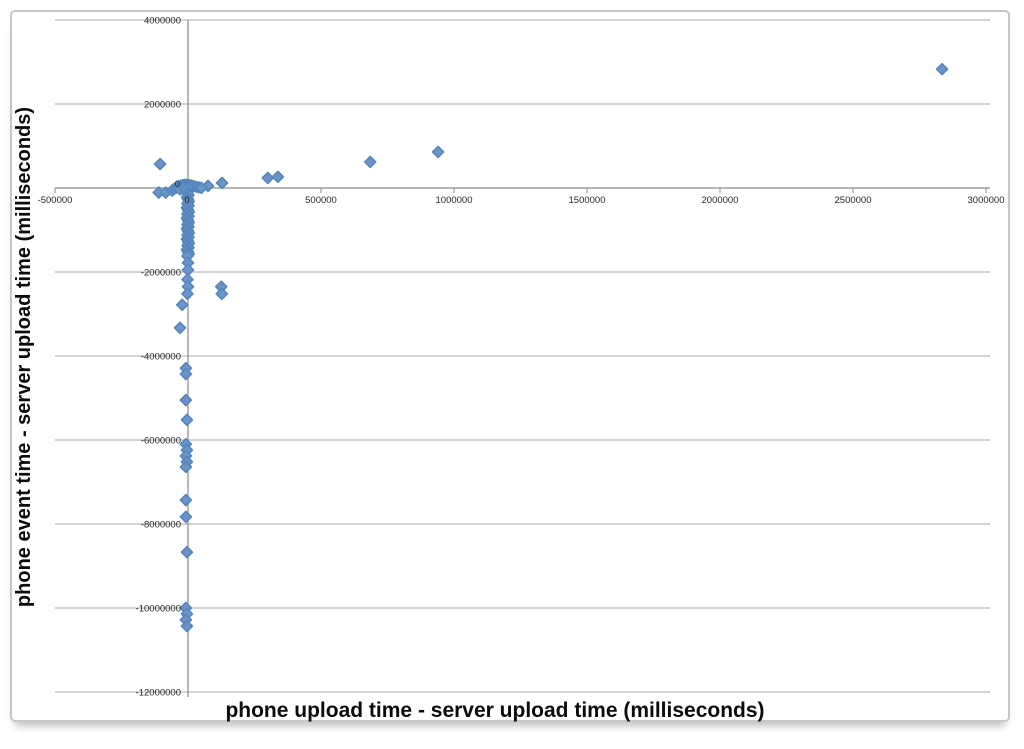 This screenshot has height=749, width=1024. Describe the element at coordinates (55, 200) in the screenshot. I see `x-axis-tick-label: -500000` at that location.